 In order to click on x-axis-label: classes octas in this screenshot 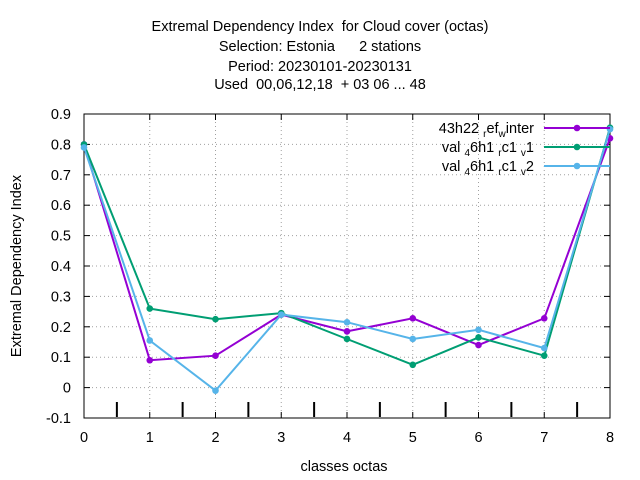, I will do `click(343, 467)`.